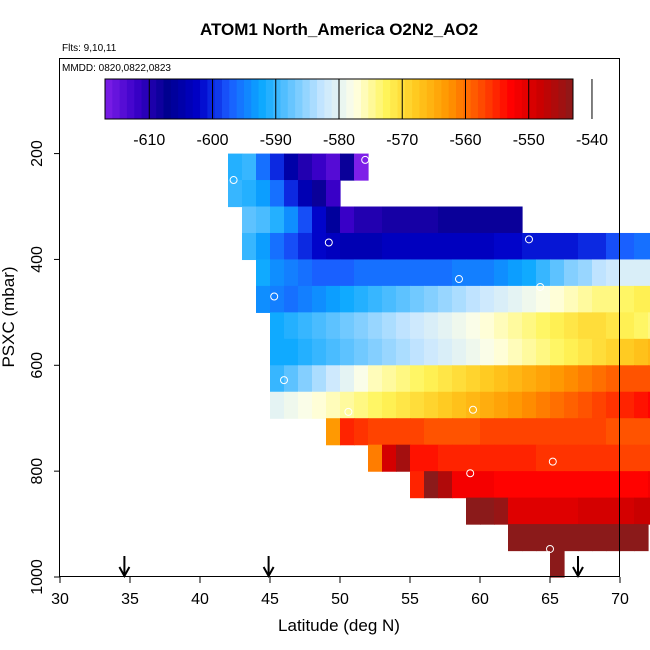 The width and height of the screenshot is (650, 650). What do you see at coordinates (37, 259) in the screenshot?
I see `y-tick-label: 400` at bounding box center [37, 259].